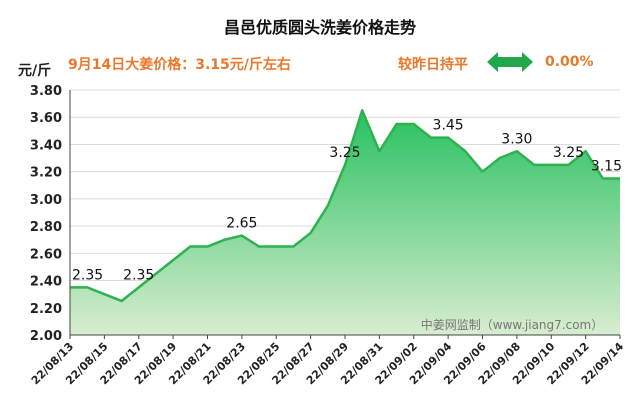 The height and width of the screenshot is (410, 640). Describe the element at coordinates (516, 139) in the screenshot. I see `data-label: 3.30` at that location.